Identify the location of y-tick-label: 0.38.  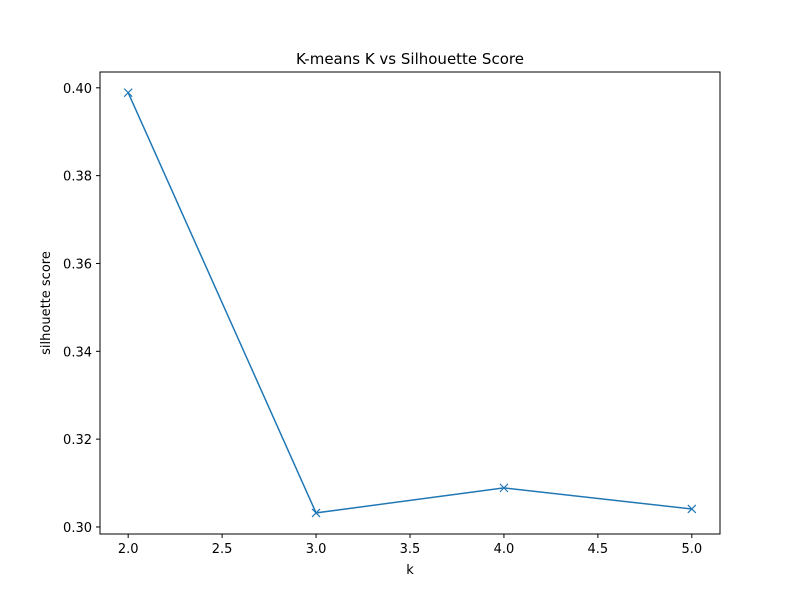
(77, 177).